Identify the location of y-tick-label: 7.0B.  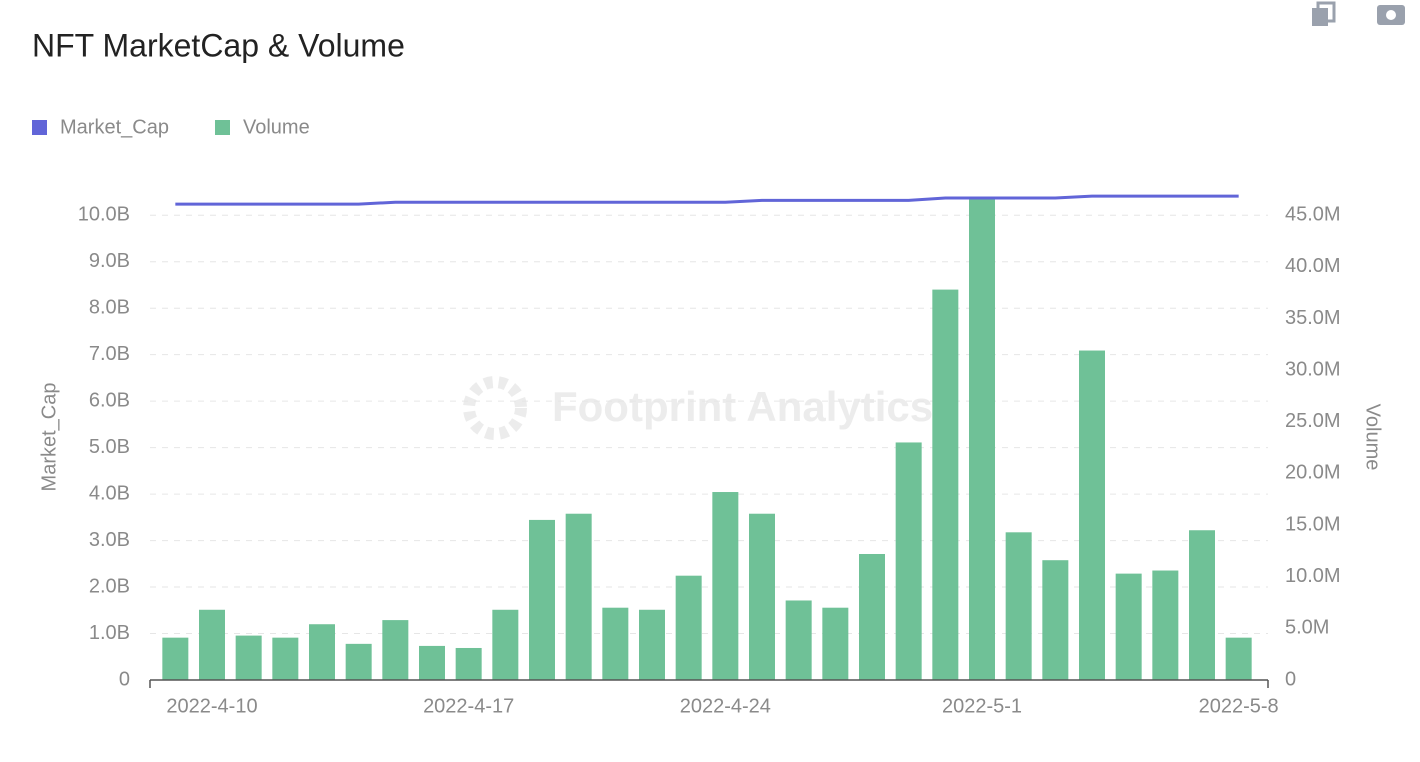
(109, 354).